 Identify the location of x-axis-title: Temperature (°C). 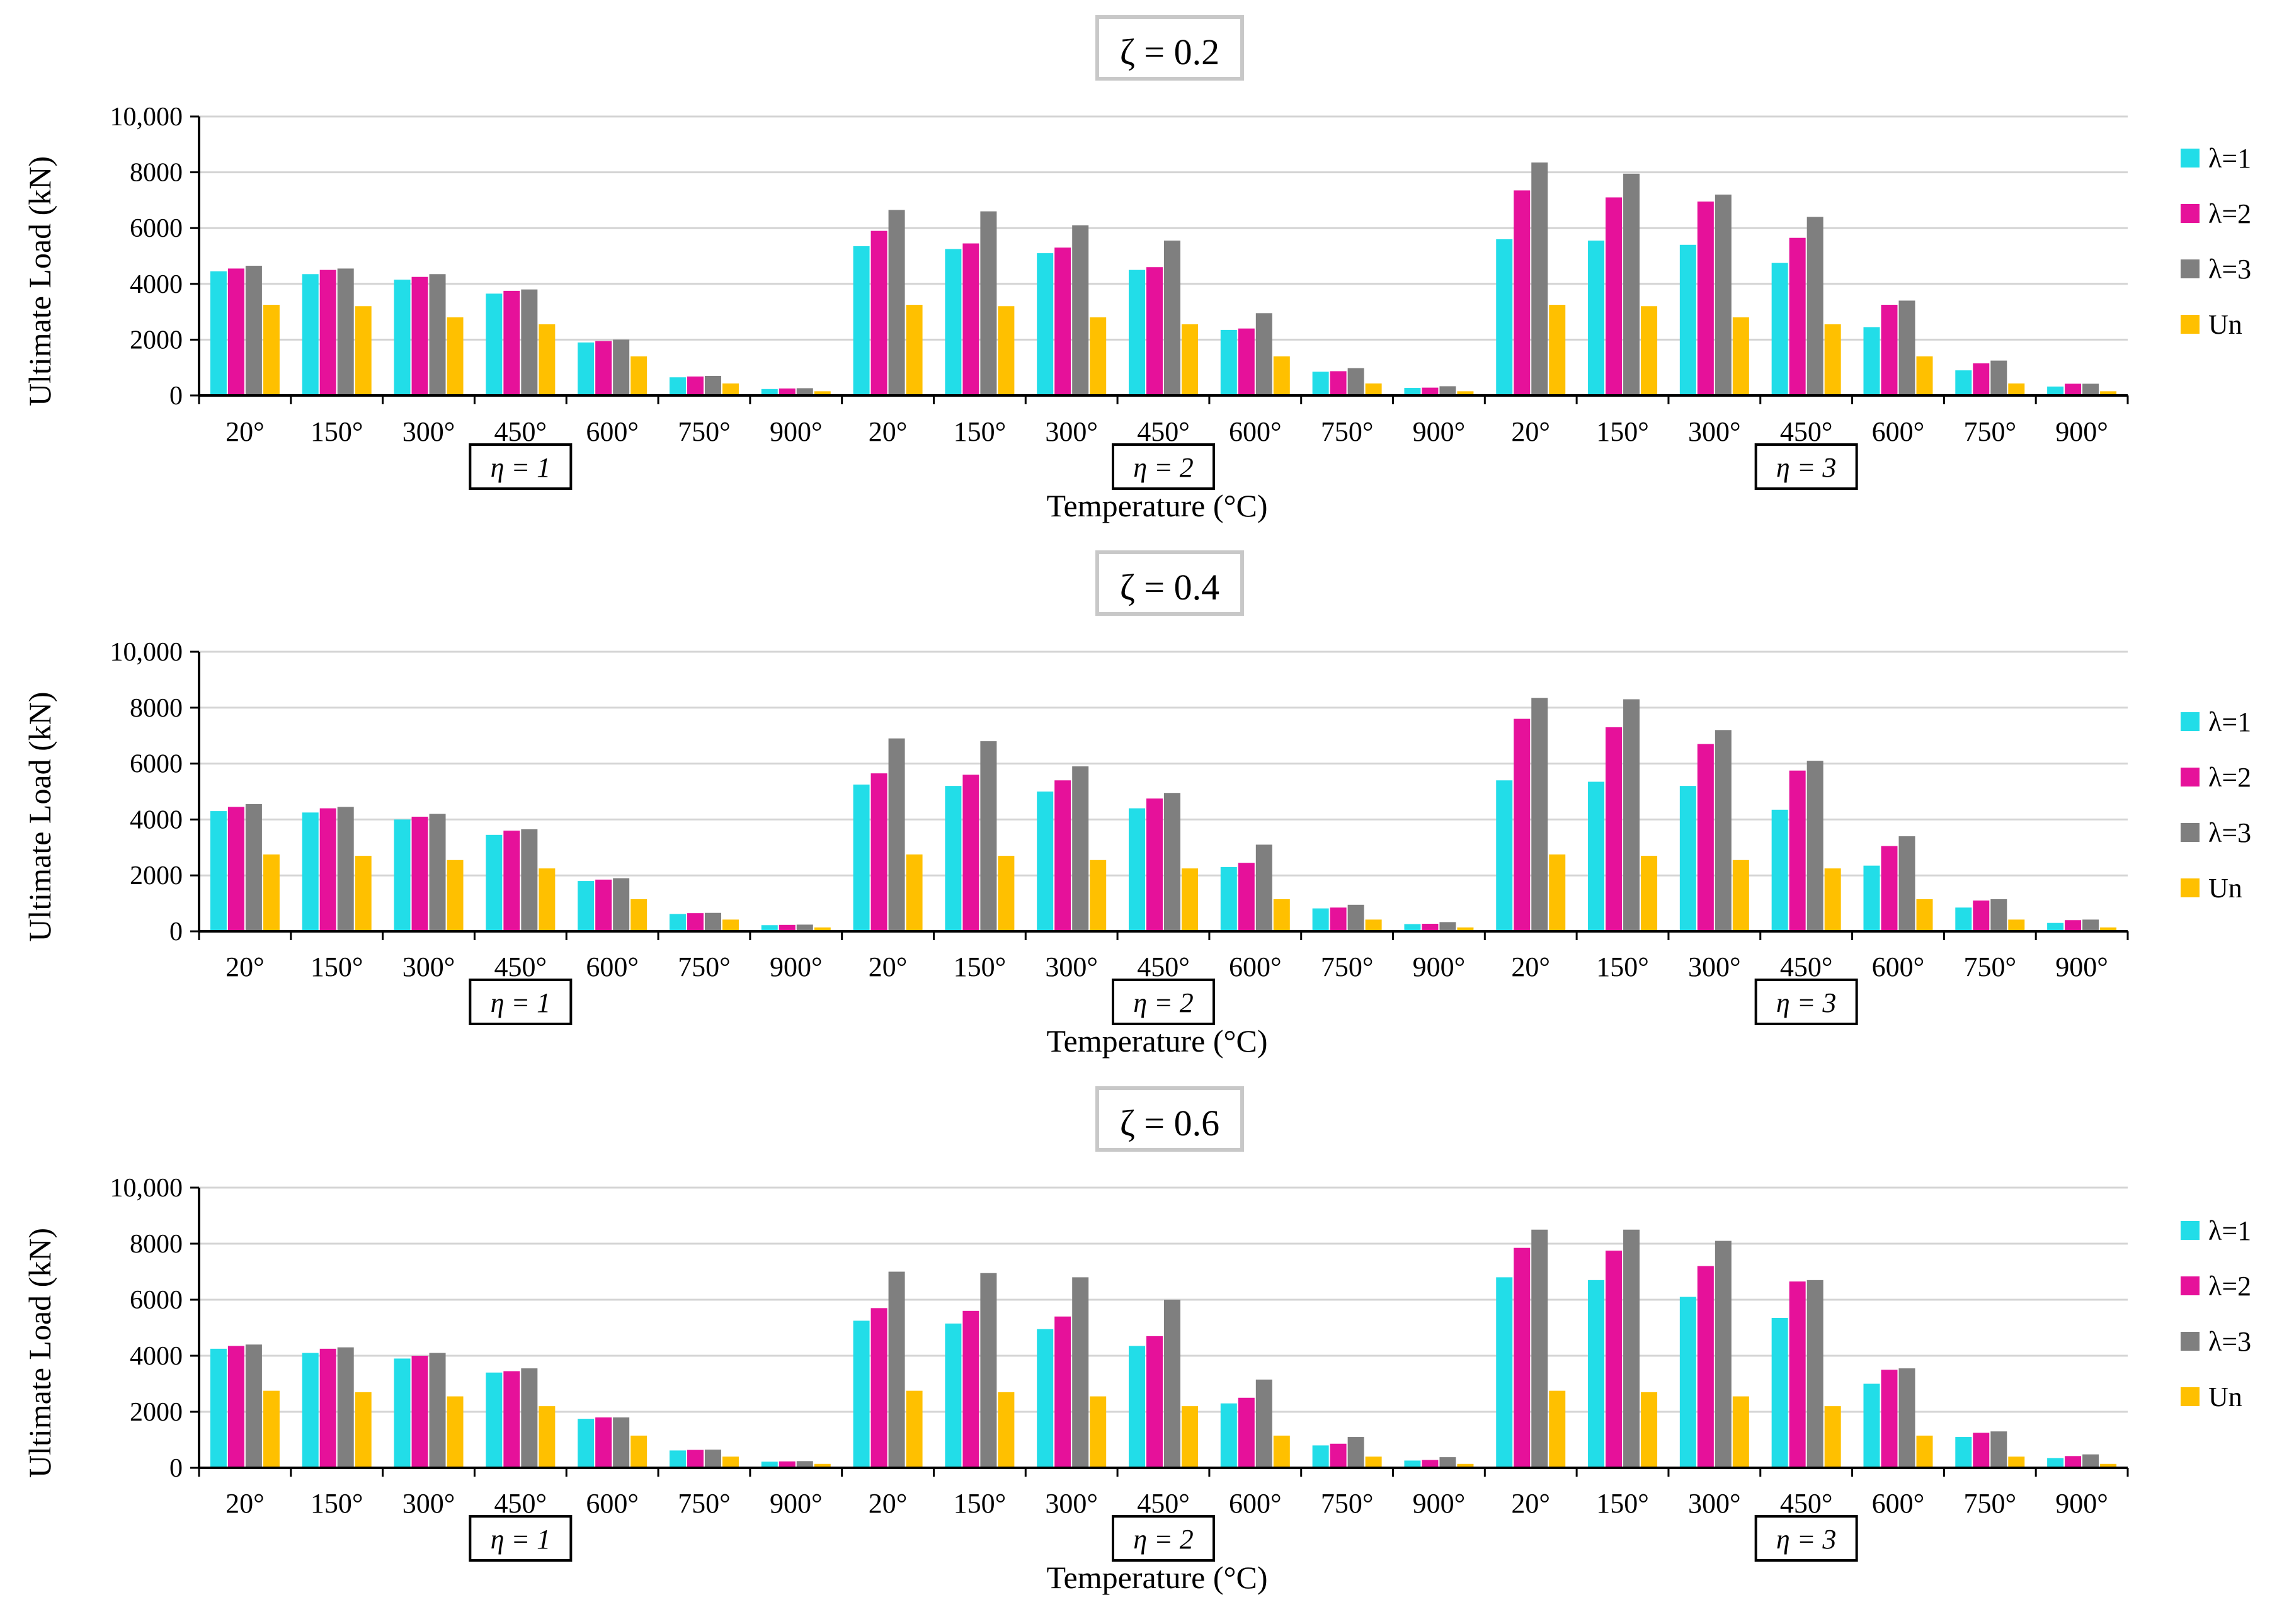
(1156, 1578).